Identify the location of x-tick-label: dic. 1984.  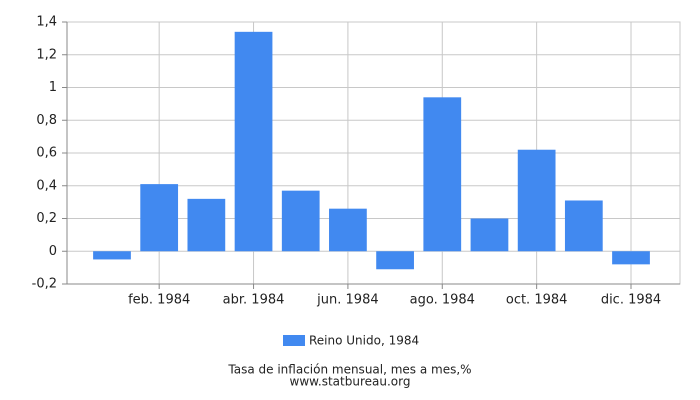
(631, 300).